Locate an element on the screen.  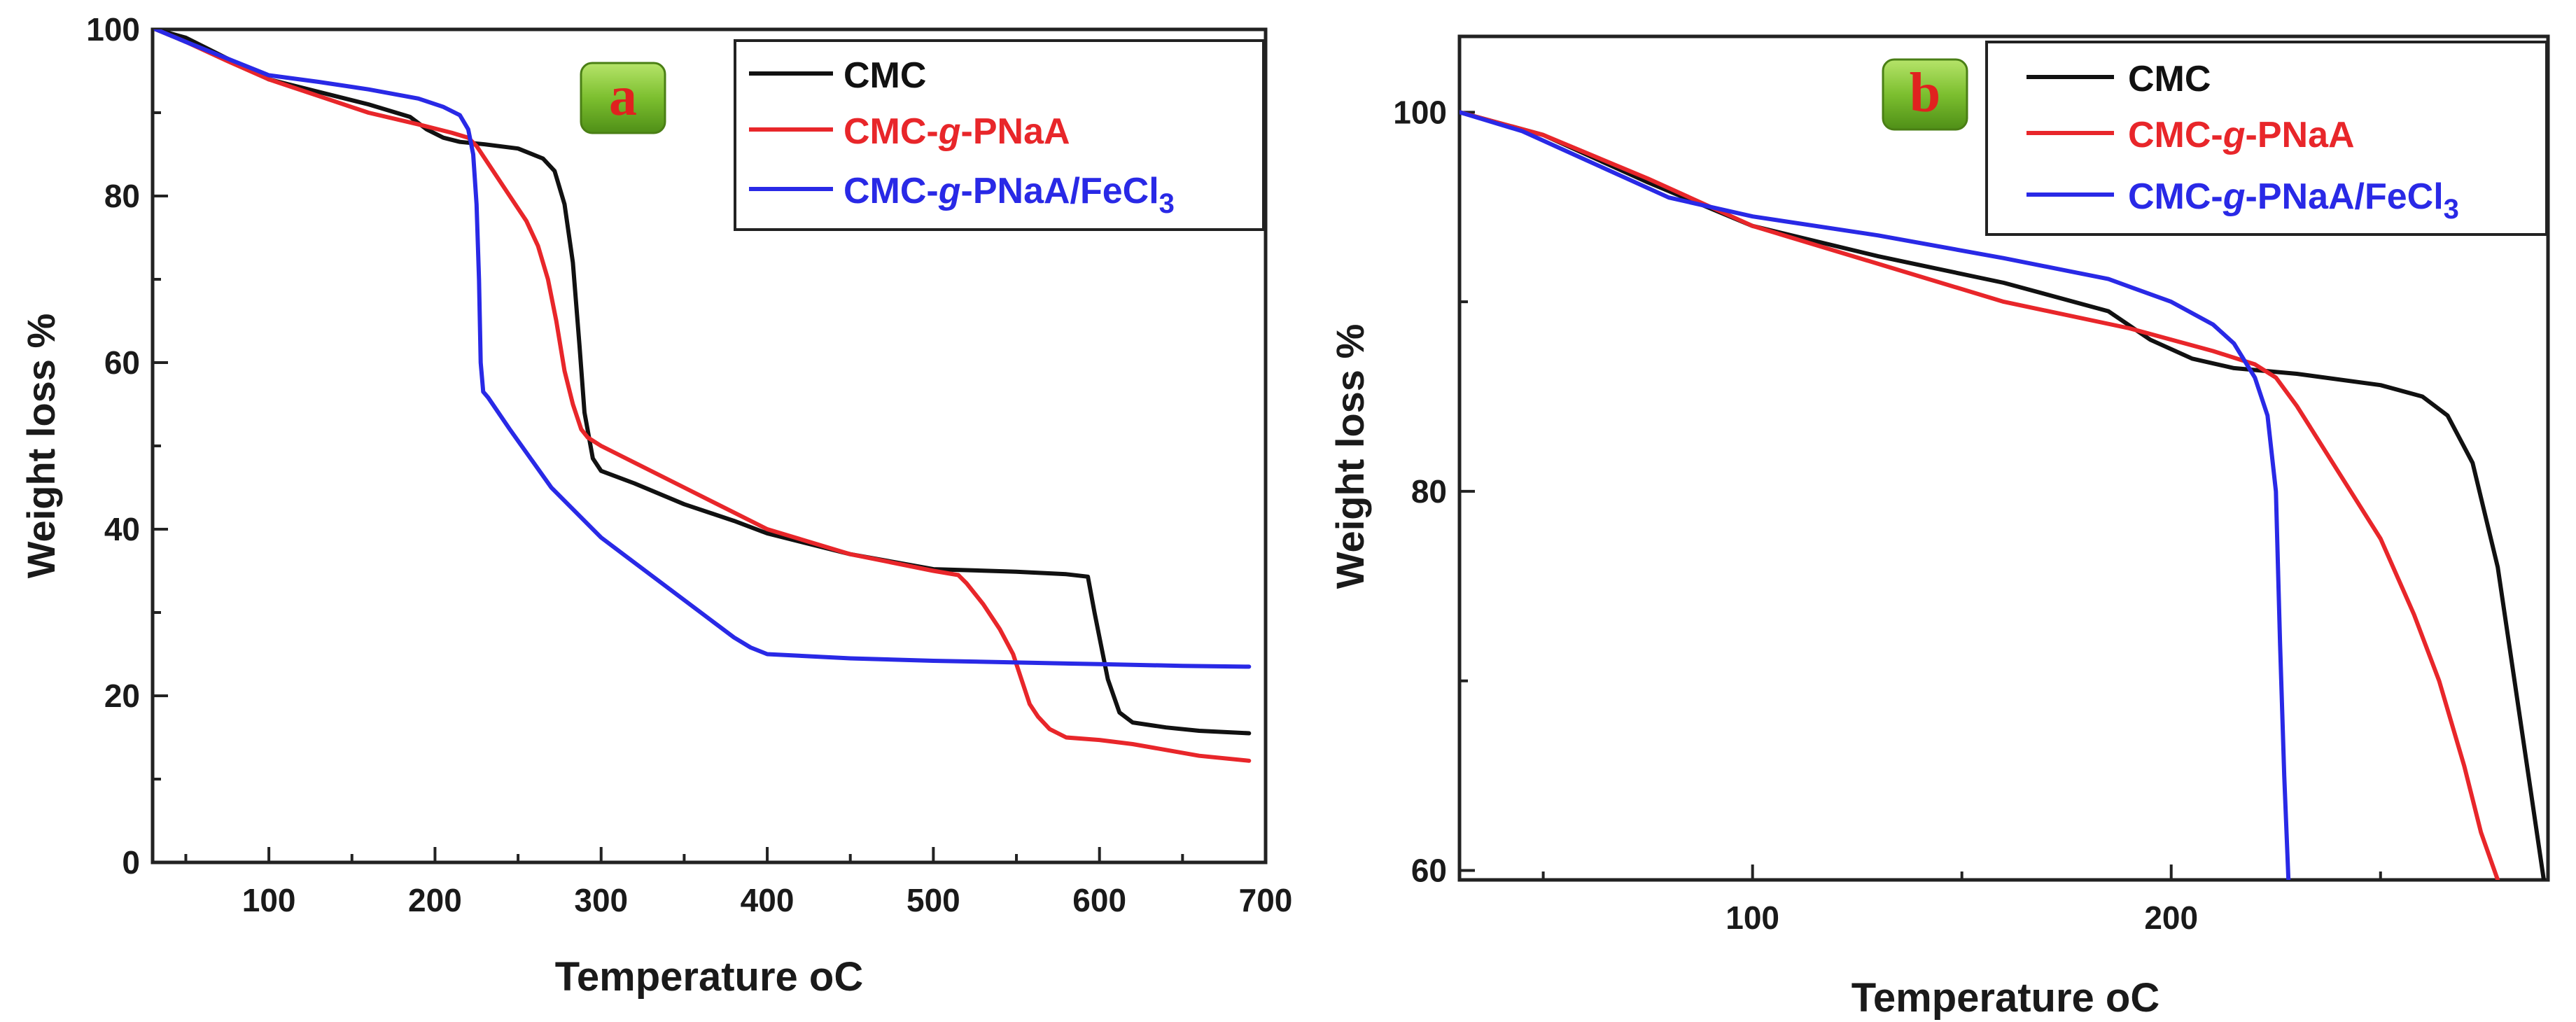
panel-a-legend-fecl3: CMC-g-PNaA/FeCl3 is located at coordinates (1009, 195).